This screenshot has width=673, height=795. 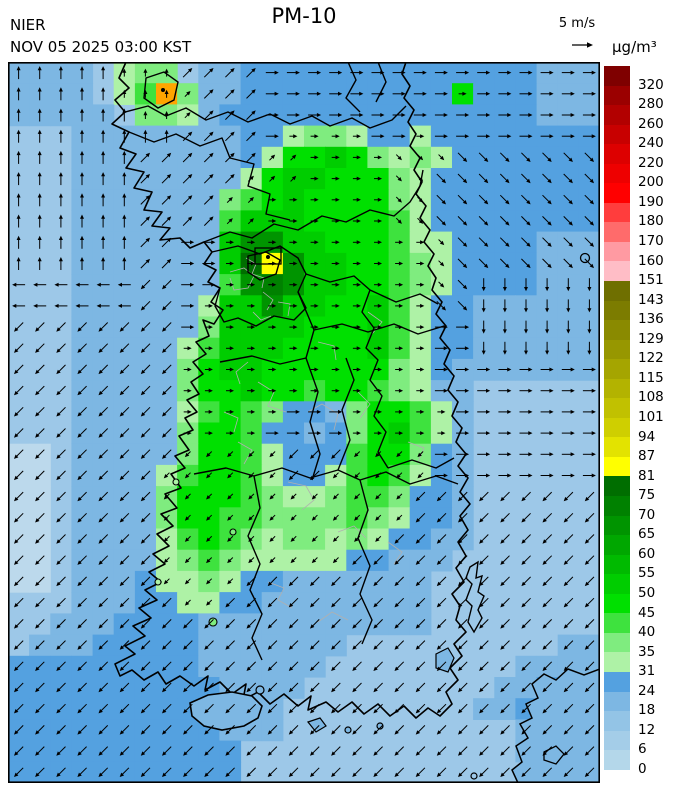 I want to click on colorbar-tick-label: 180, so click(x=651, y=221).